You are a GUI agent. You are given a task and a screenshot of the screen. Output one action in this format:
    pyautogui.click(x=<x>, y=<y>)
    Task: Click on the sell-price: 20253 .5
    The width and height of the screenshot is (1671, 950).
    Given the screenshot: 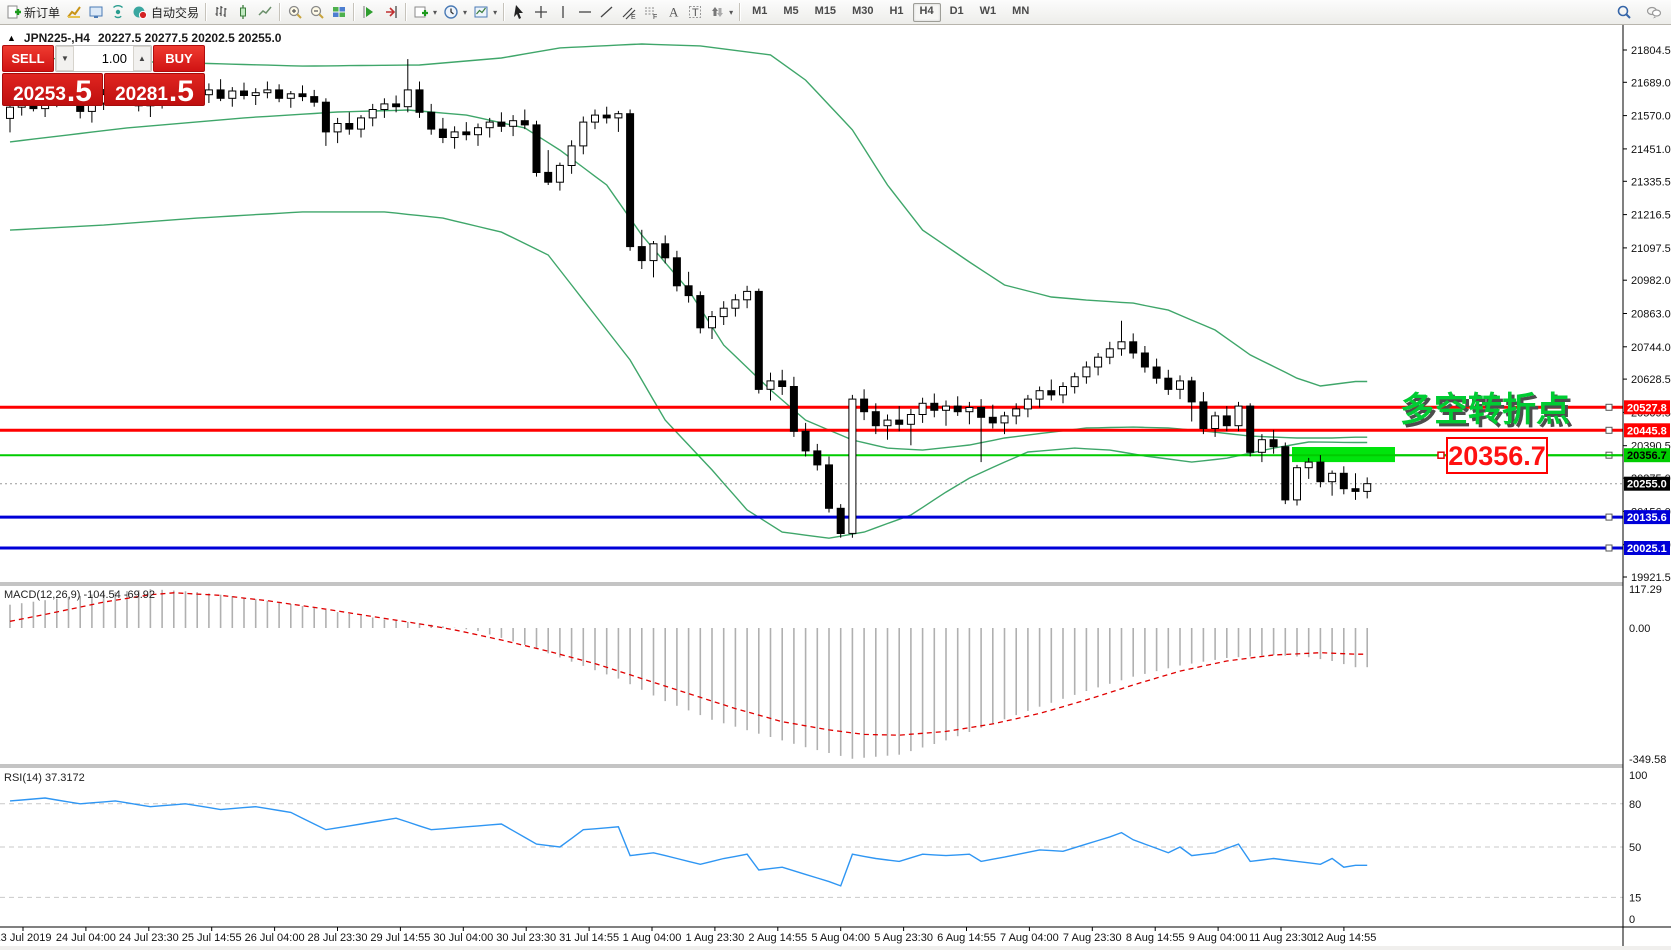 What is the action you would take?
    pyautogui.click(x=52, y=89)
    